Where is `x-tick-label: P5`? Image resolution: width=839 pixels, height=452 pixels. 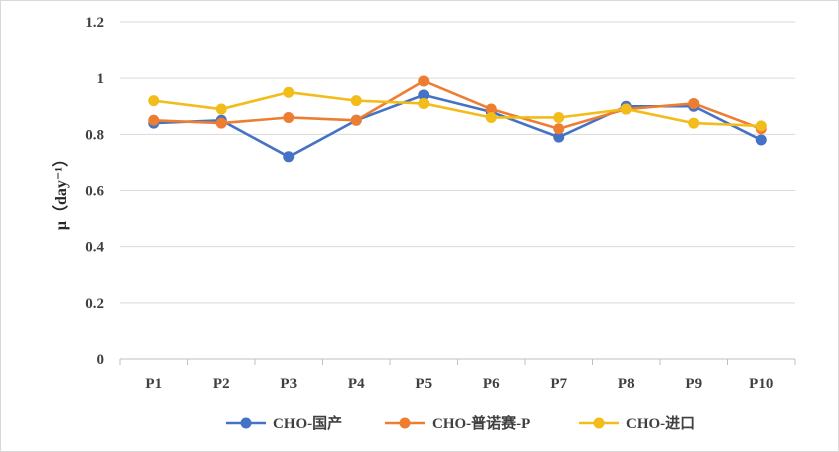
x-tick-label: P5 is located at coordinates (423, 384).